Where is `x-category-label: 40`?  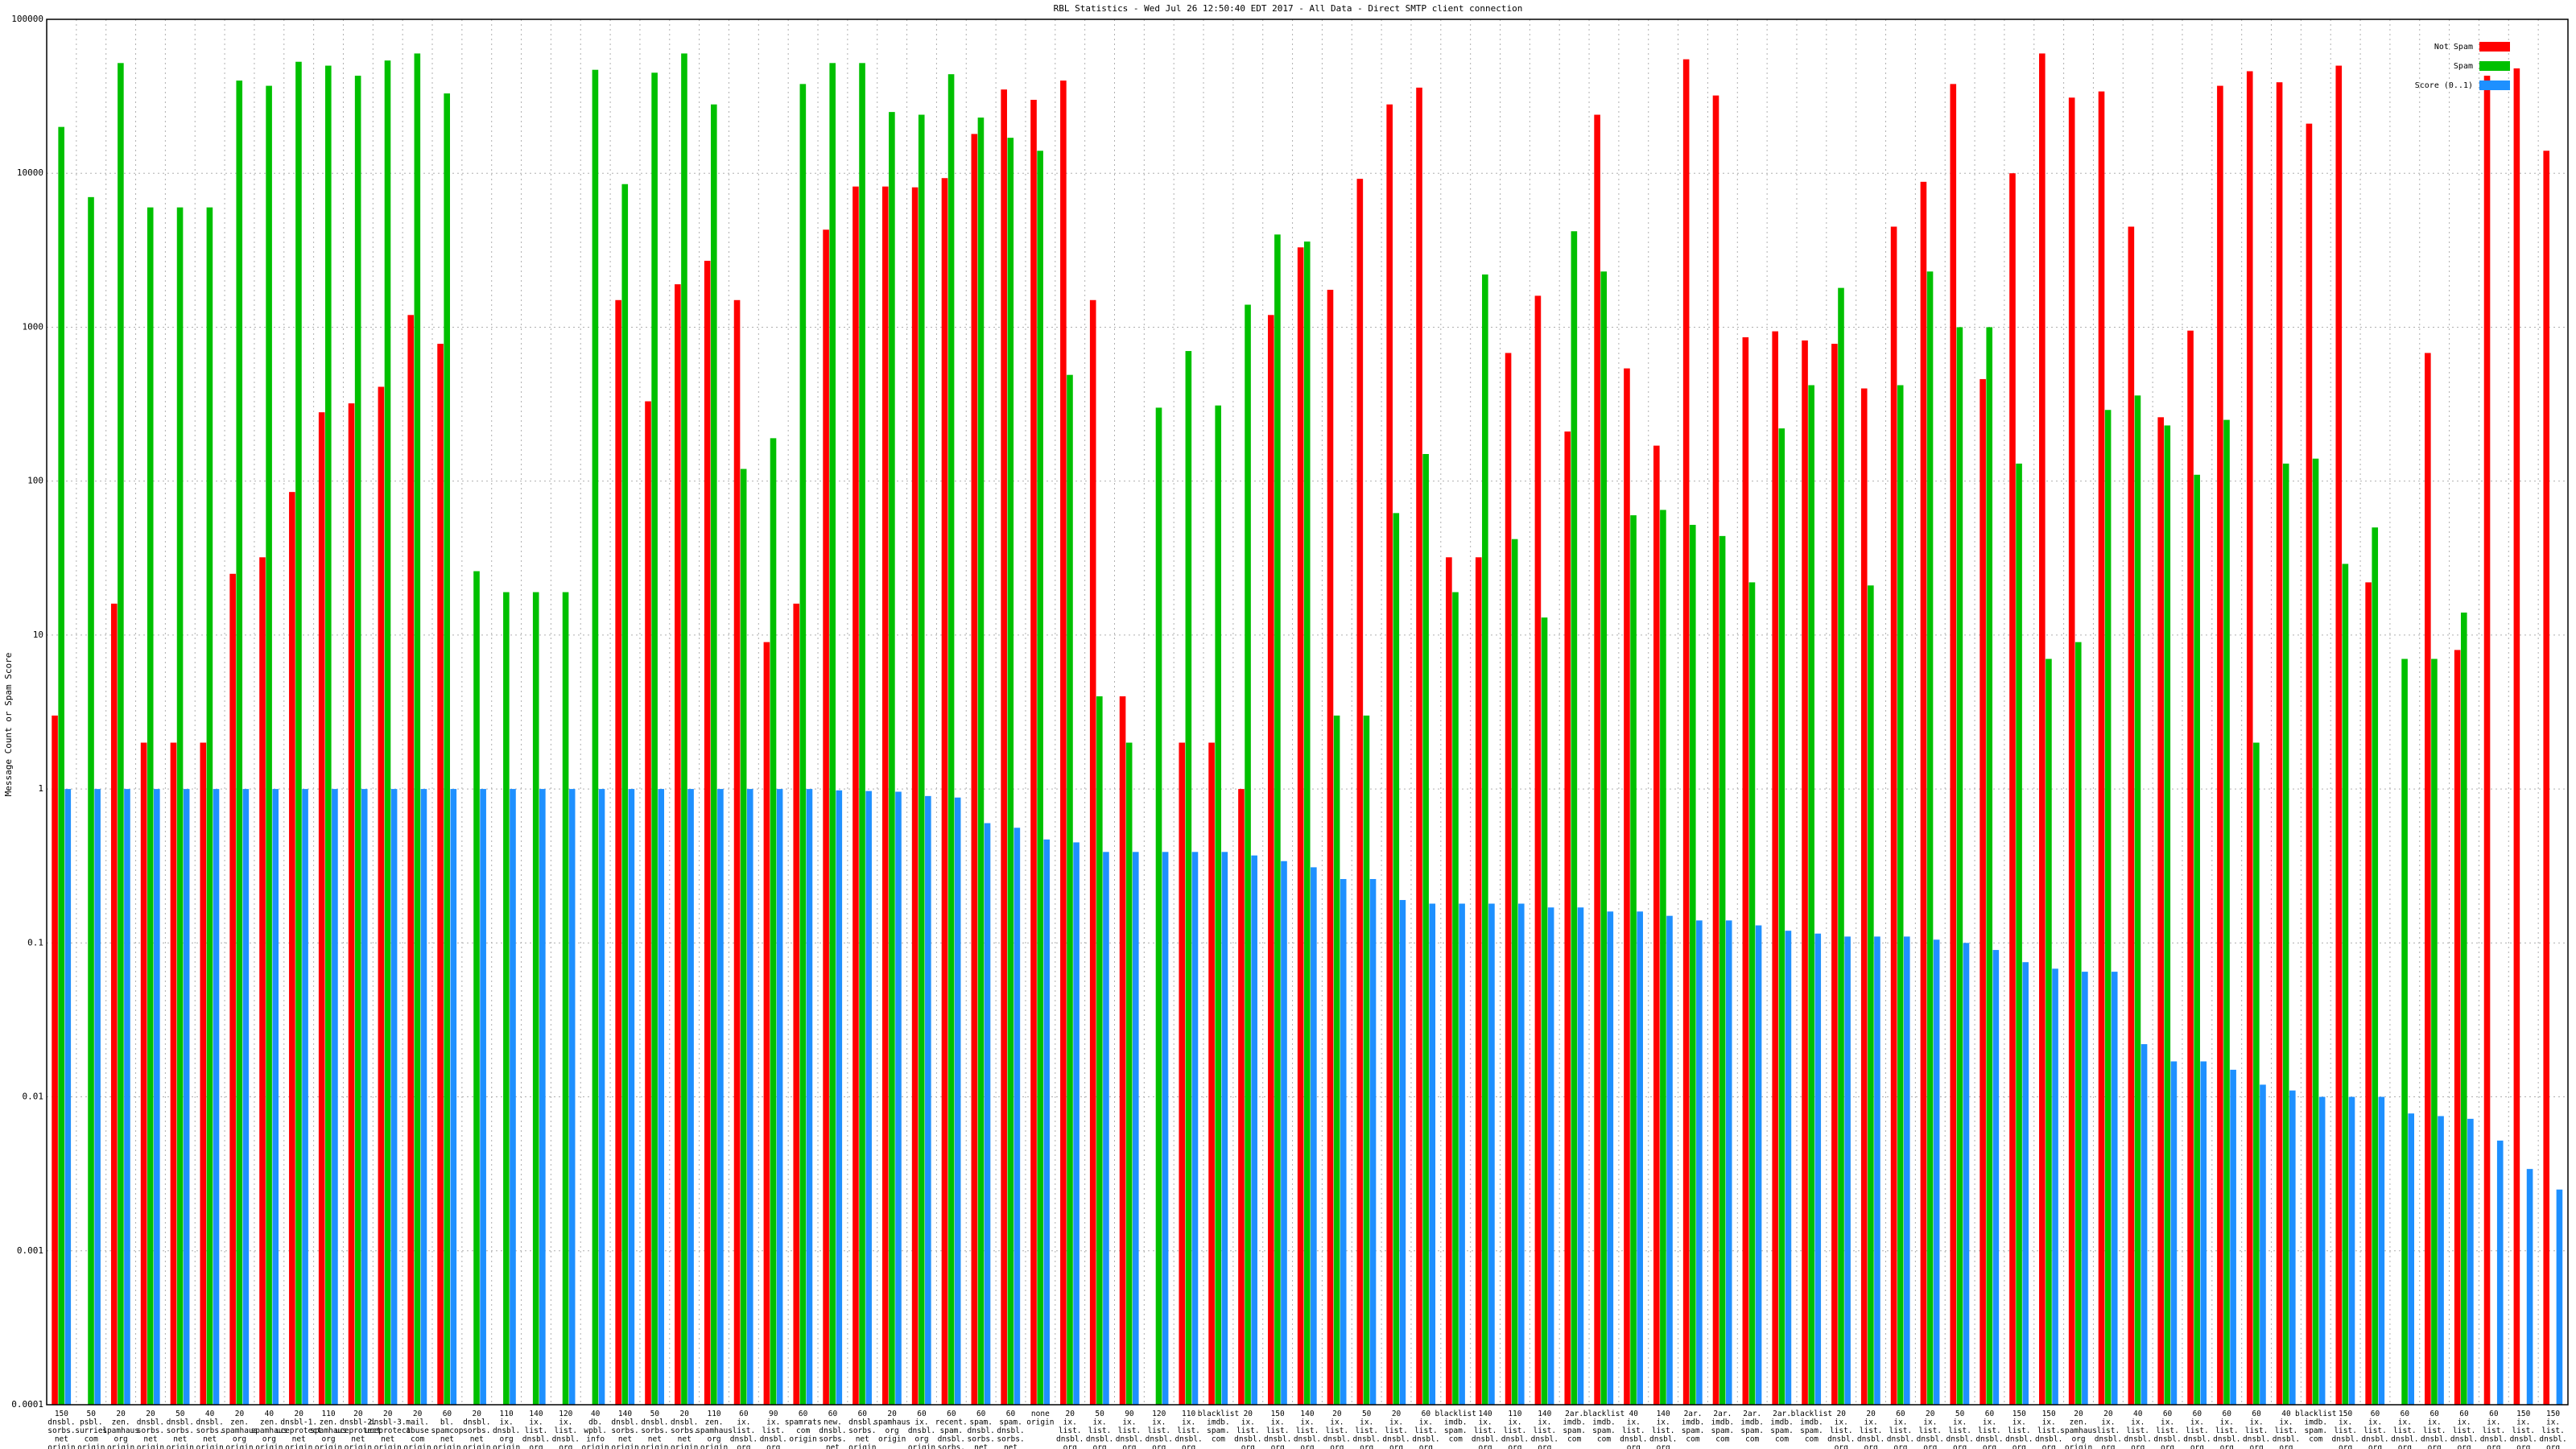
x-category-label: 40 is located at coordinates (596, 1414).